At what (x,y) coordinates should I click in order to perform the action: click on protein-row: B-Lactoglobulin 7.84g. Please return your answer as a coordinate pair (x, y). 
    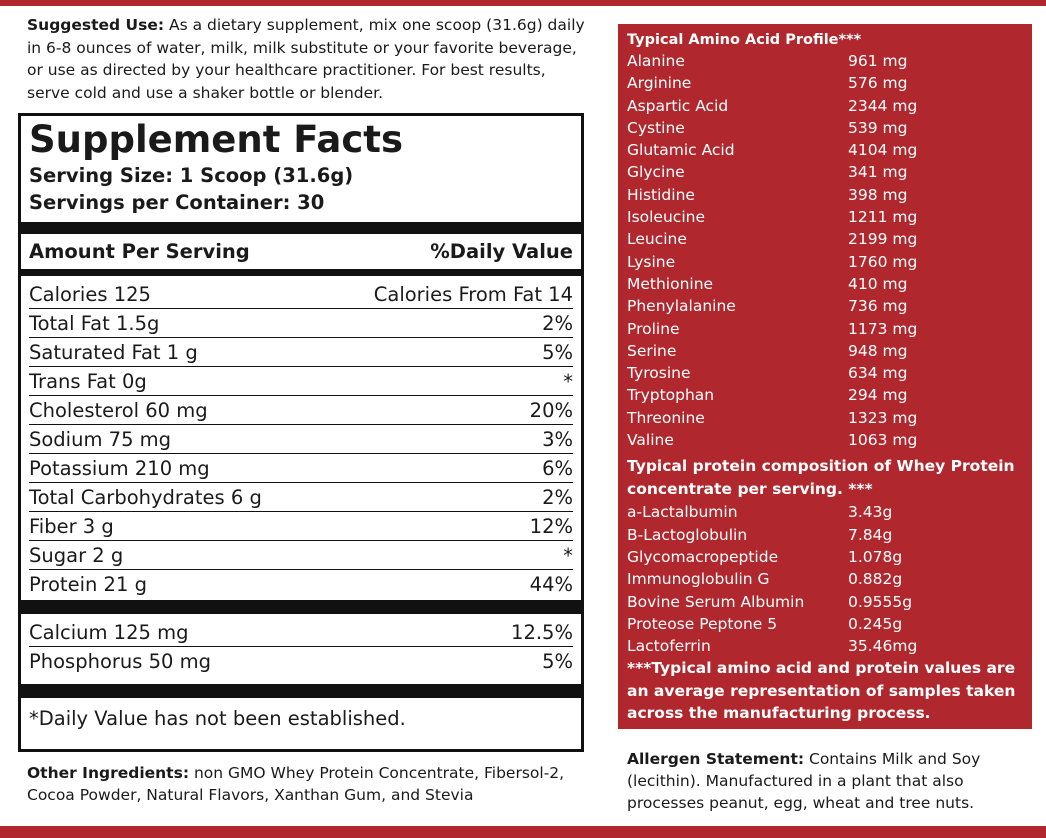
    Looking at the image, I should click on (825, 535).